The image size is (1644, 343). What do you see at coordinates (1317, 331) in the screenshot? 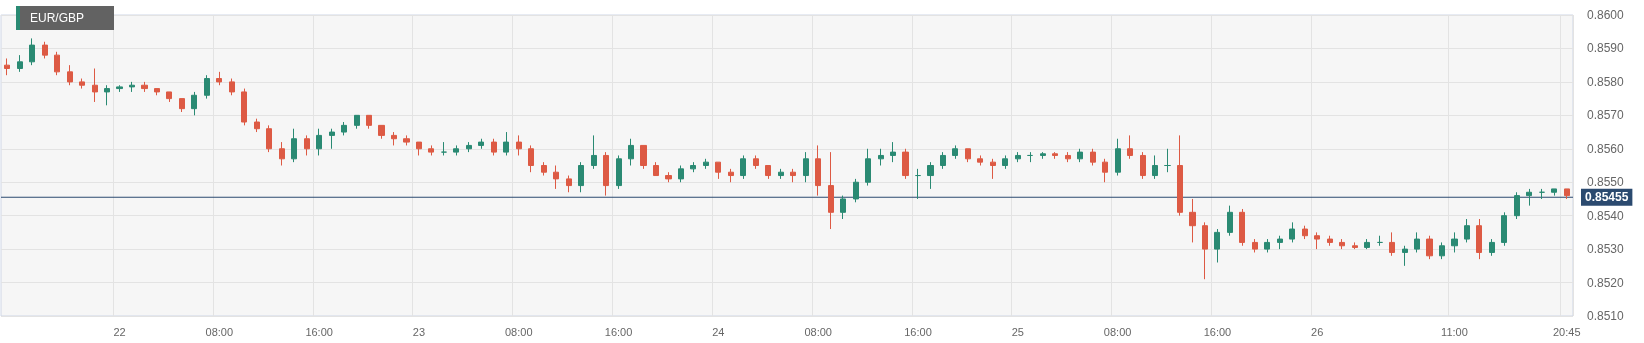
I see `x-tick-label: 26` at bounding box center [1317, 331].